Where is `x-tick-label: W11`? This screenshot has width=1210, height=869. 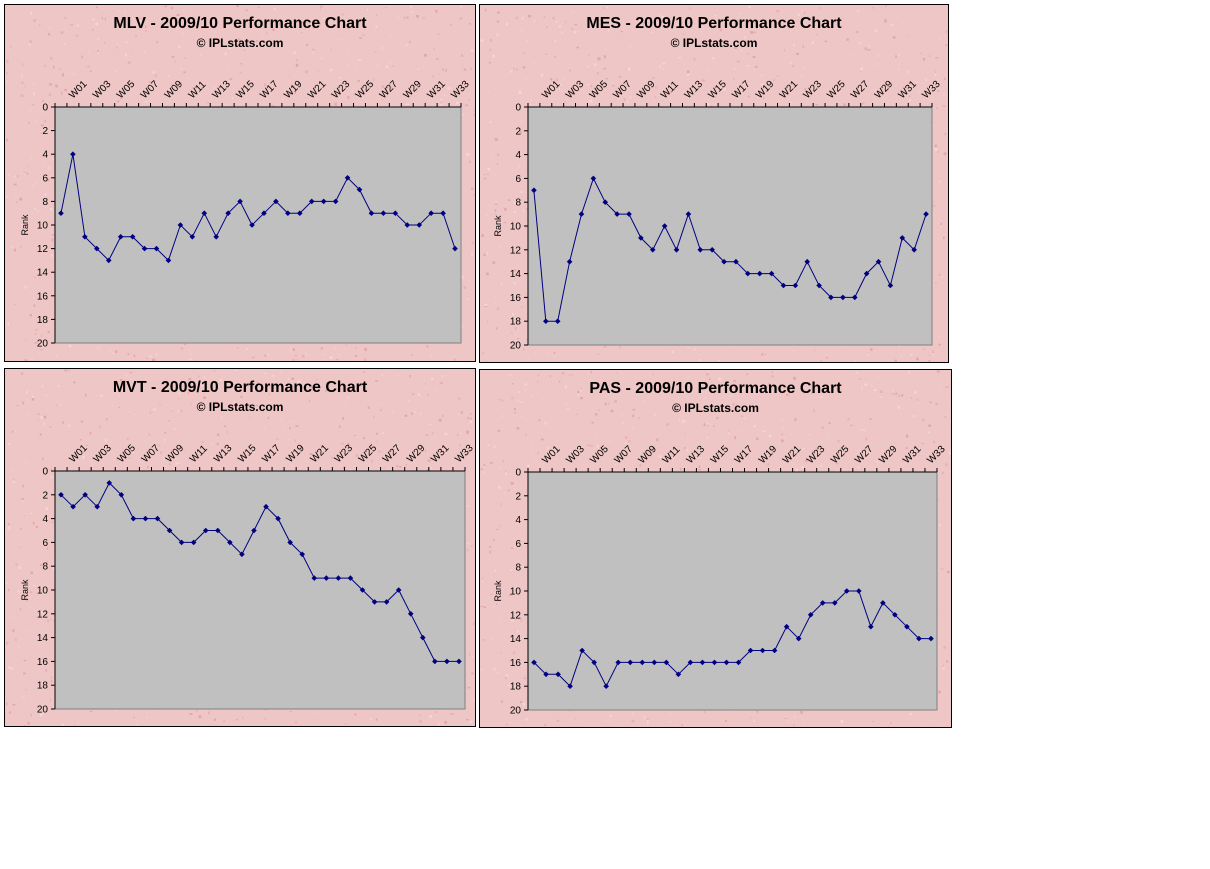
x-tick-label: W11 is located at coordinates (198, 90).